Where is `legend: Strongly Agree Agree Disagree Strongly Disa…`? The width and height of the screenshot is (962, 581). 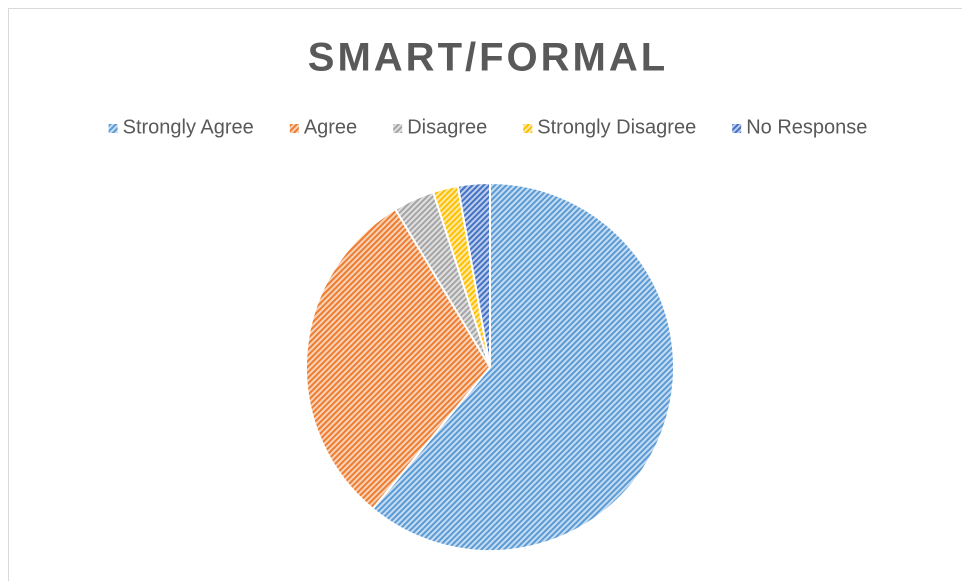 legend: Strongly Agree Agree Disagree Strongly Disa… is located at coordinates (487, 127).